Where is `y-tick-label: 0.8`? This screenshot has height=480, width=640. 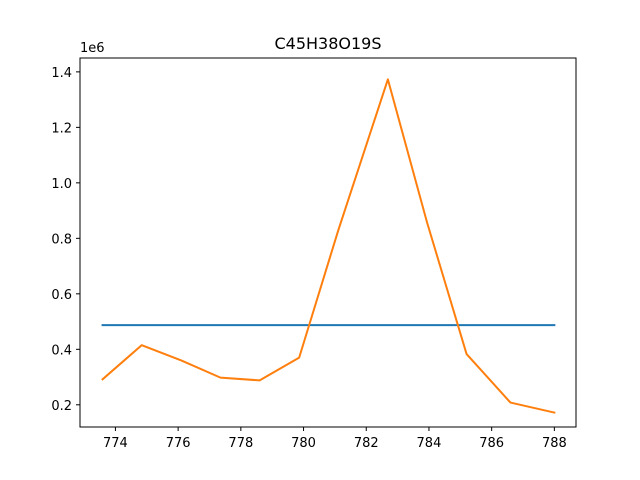
y-tick-label: 0.8 is located at coordinates (61, 239).